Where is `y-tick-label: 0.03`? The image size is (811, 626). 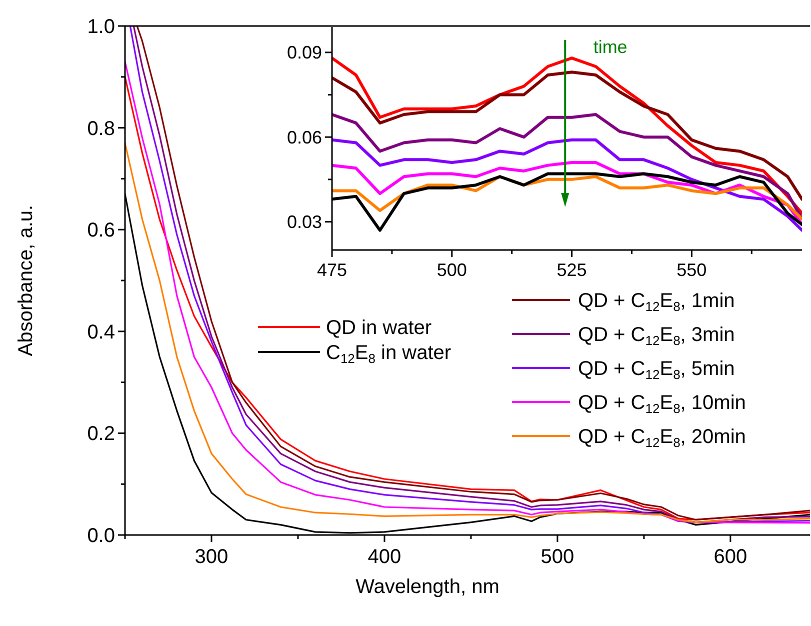
y-tick-label: 0.03 is located at coordinates (304, 222).